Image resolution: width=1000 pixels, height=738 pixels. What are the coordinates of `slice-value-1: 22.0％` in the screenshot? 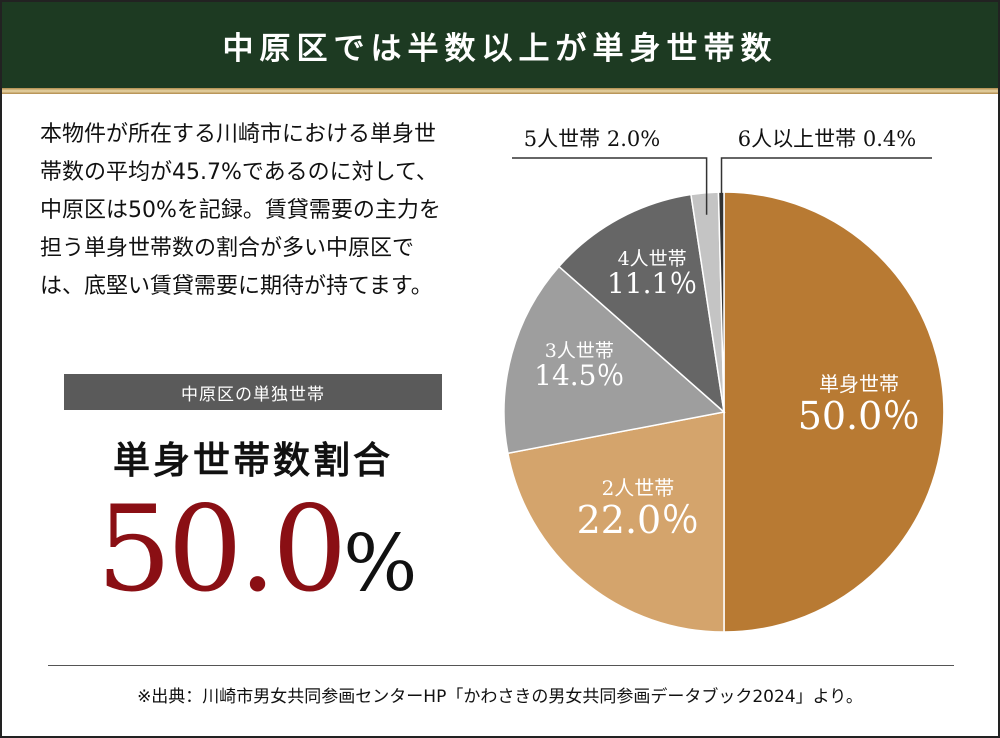 It's located at (638, 520).